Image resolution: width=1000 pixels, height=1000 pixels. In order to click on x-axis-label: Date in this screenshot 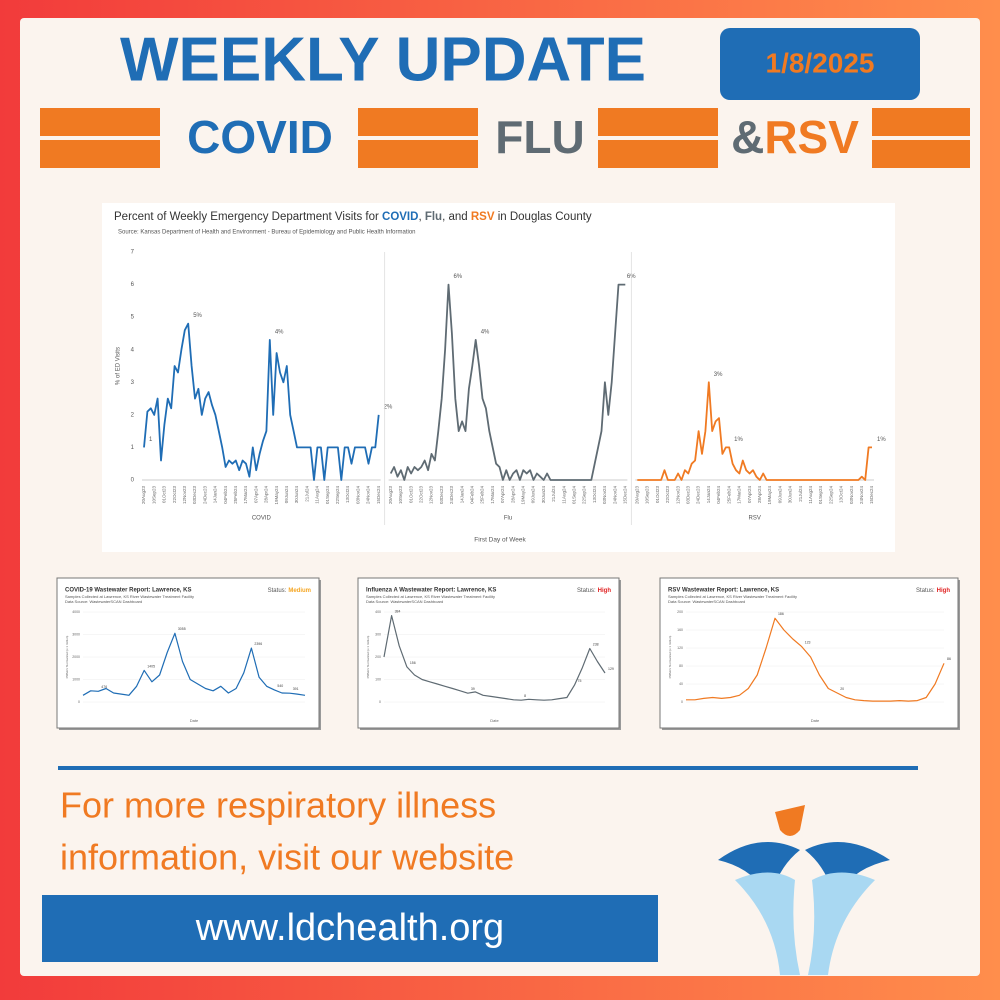, I will do `click(494, 720)`.